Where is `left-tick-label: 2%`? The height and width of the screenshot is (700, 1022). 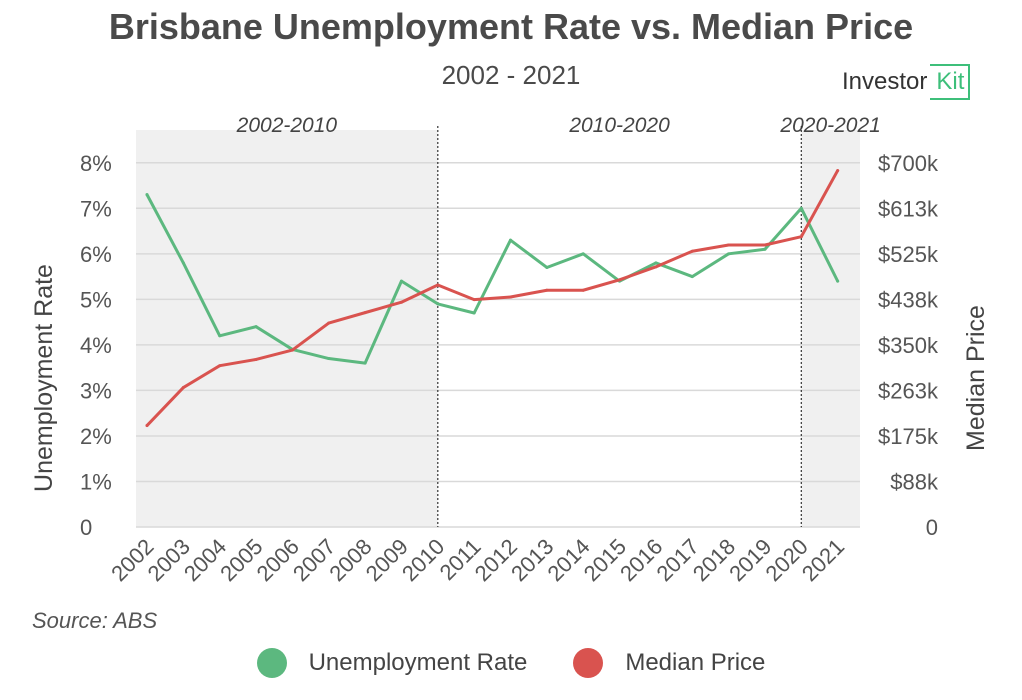 left-tick-label: 2% is located at coordinates (96, 436).